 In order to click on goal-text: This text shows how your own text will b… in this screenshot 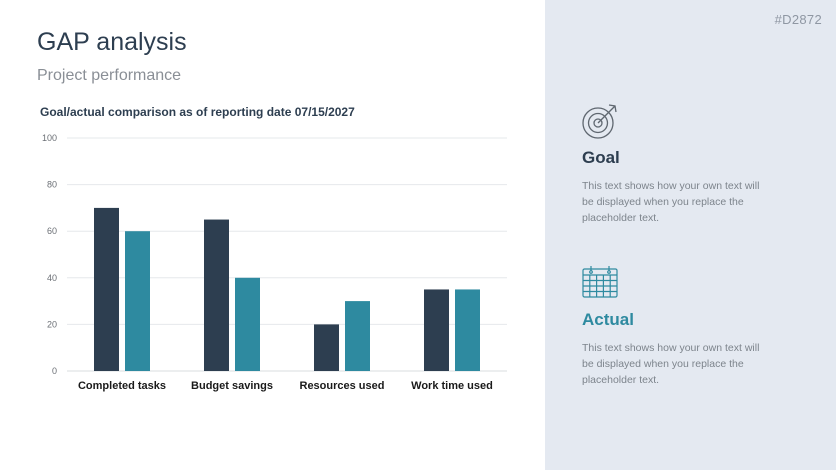, I will do `click(671, 202)`.